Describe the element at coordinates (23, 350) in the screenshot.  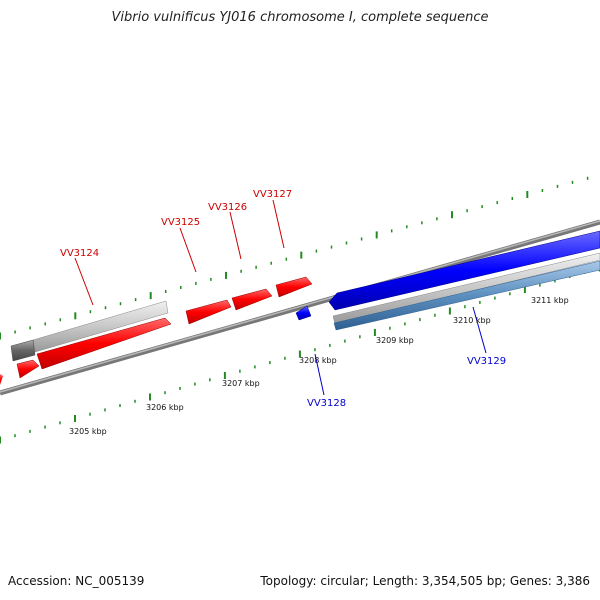
I see `dark-feature-bar` at that location.